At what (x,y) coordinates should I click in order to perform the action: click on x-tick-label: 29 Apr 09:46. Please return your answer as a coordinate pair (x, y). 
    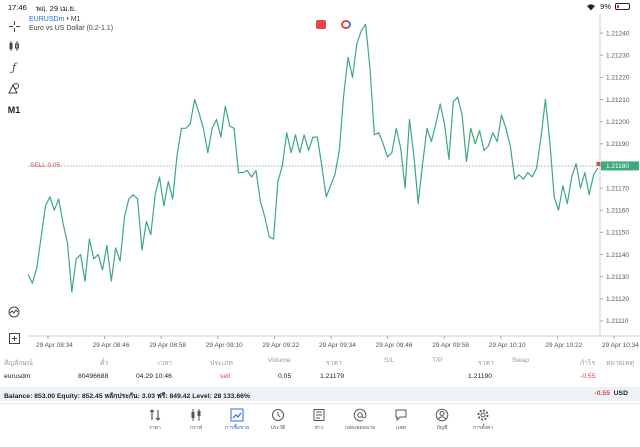
    Looking at the image, I should click on (394, 345).